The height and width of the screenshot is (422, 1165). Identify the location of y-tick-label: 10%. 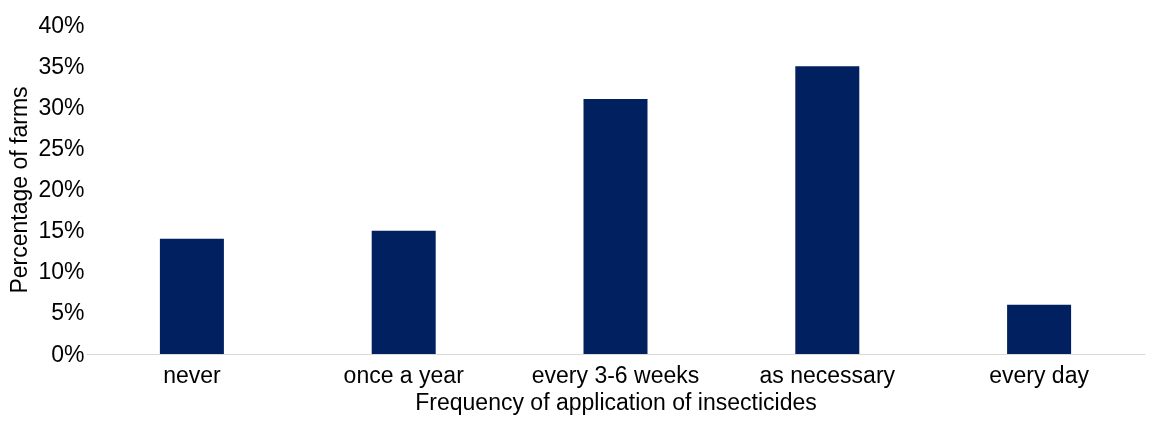
(61, 271).